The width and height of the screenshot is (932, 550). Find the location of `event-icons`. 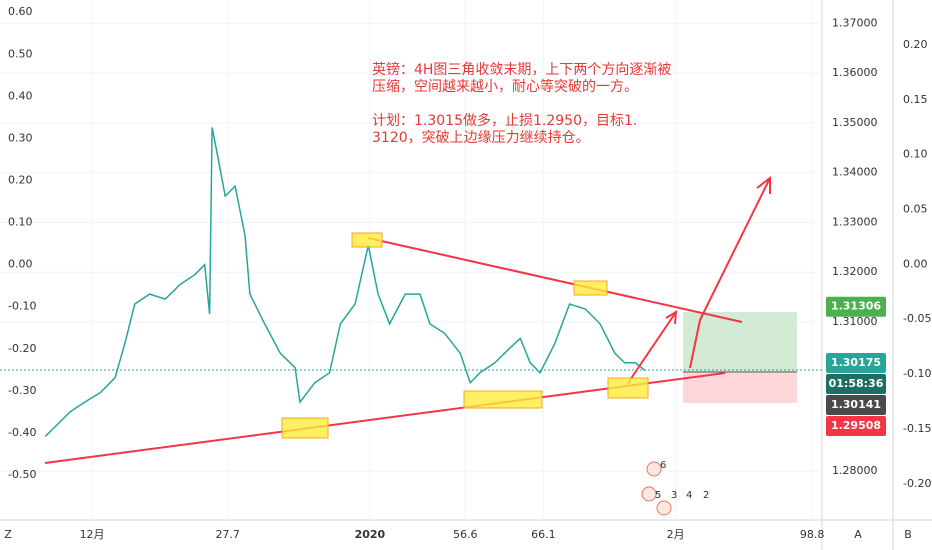

event-icons is located at coordinates (656, 488).